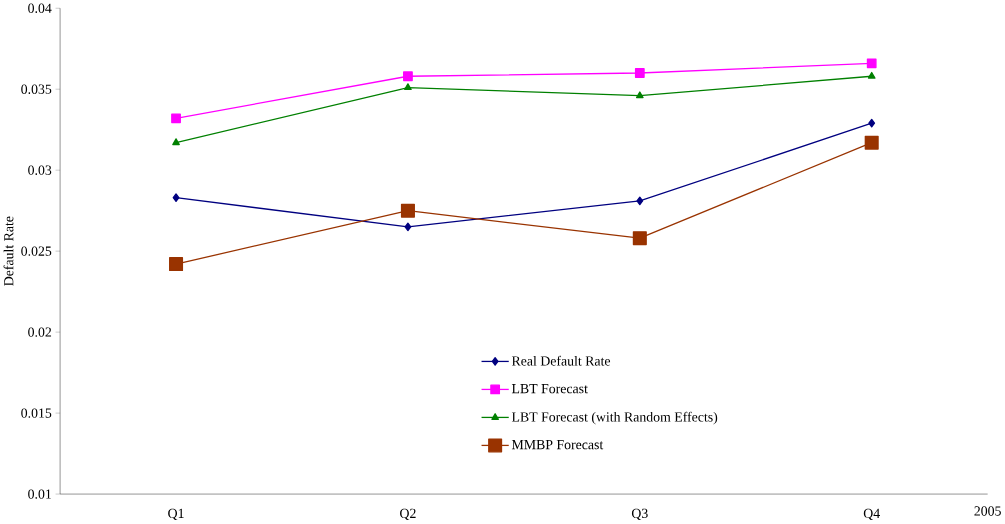 This screenshot has height=524, width=1005. What do you see at coordinates (561, 360) in the screenshot?
I see `legend-label: Real Default Rate` at bounding box center [561, 360].